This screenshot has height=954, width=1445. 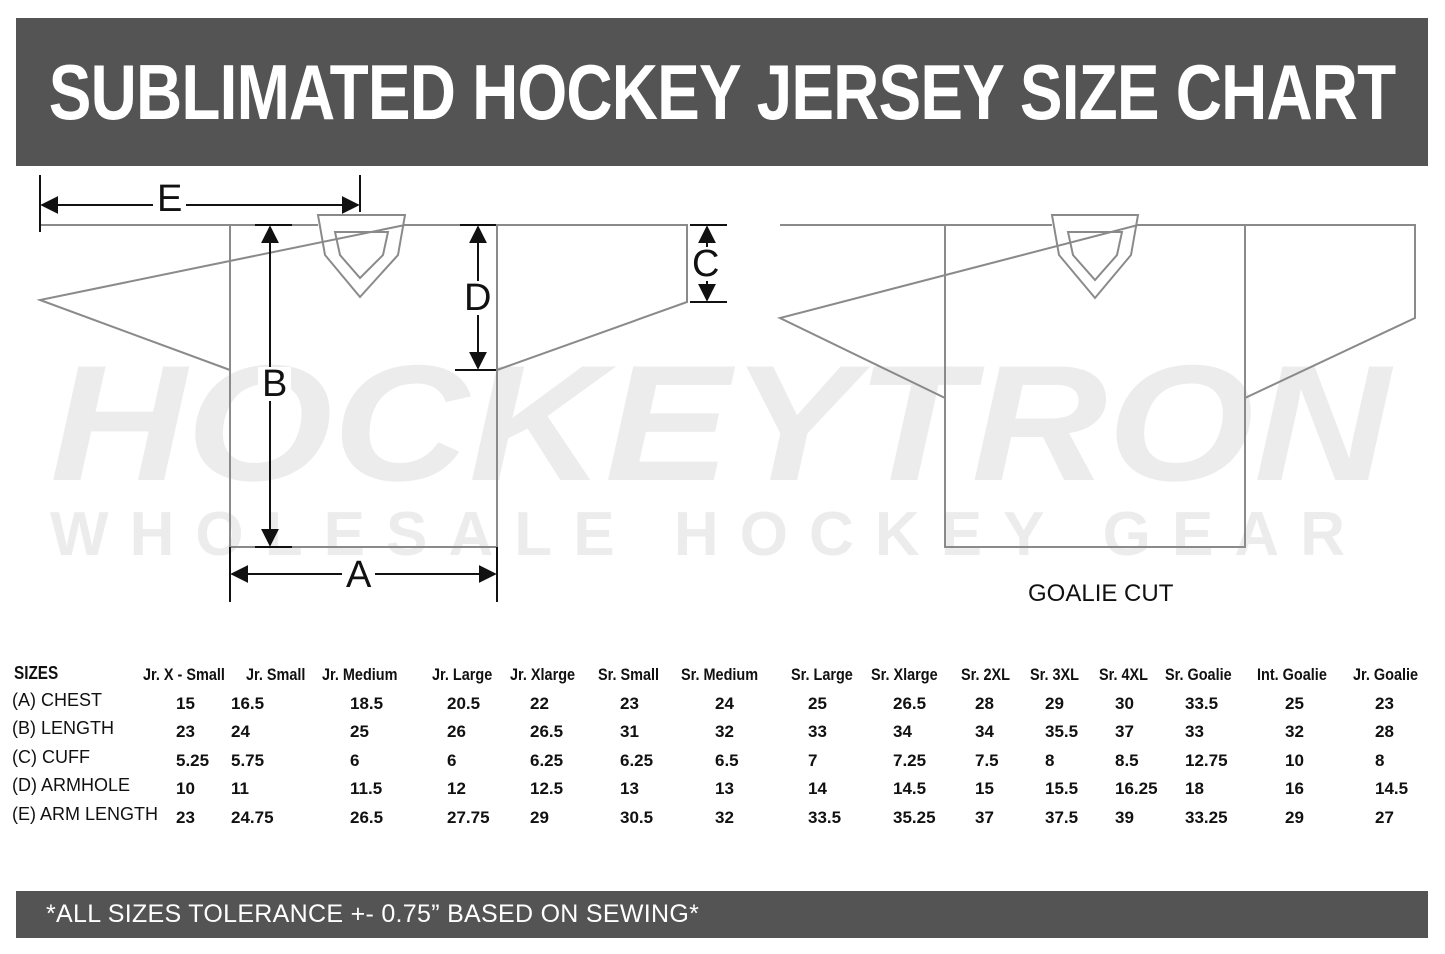 What do you see at coordinates (252, 817) in the screenshot?
I see `table-cell: 24.75` at bounding box center [252, 817].